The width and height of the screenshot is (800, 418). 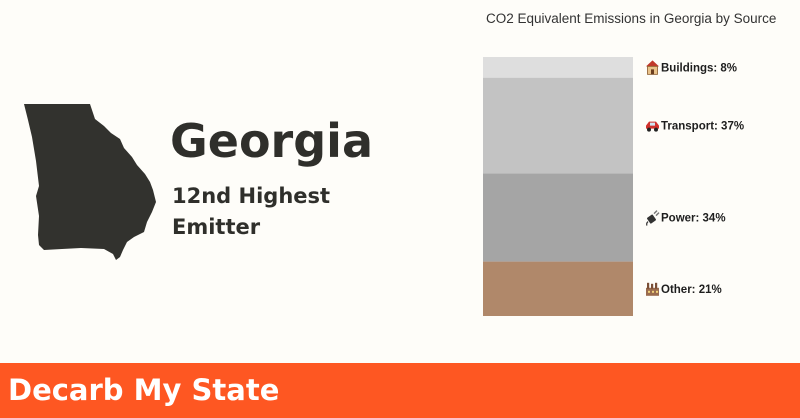 What do you see at coordinates (653, 218) in the screenshot?
I see `plug-icon` at bounding box center [653, 218].